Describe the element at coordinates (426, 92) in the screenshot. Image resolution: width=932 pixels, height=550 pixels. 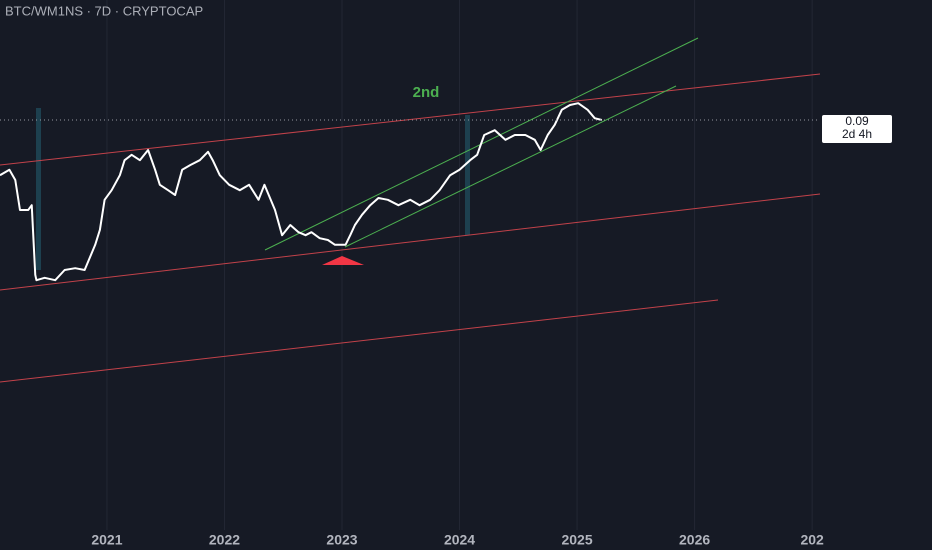
I see `annotation: 2nd` at that location.